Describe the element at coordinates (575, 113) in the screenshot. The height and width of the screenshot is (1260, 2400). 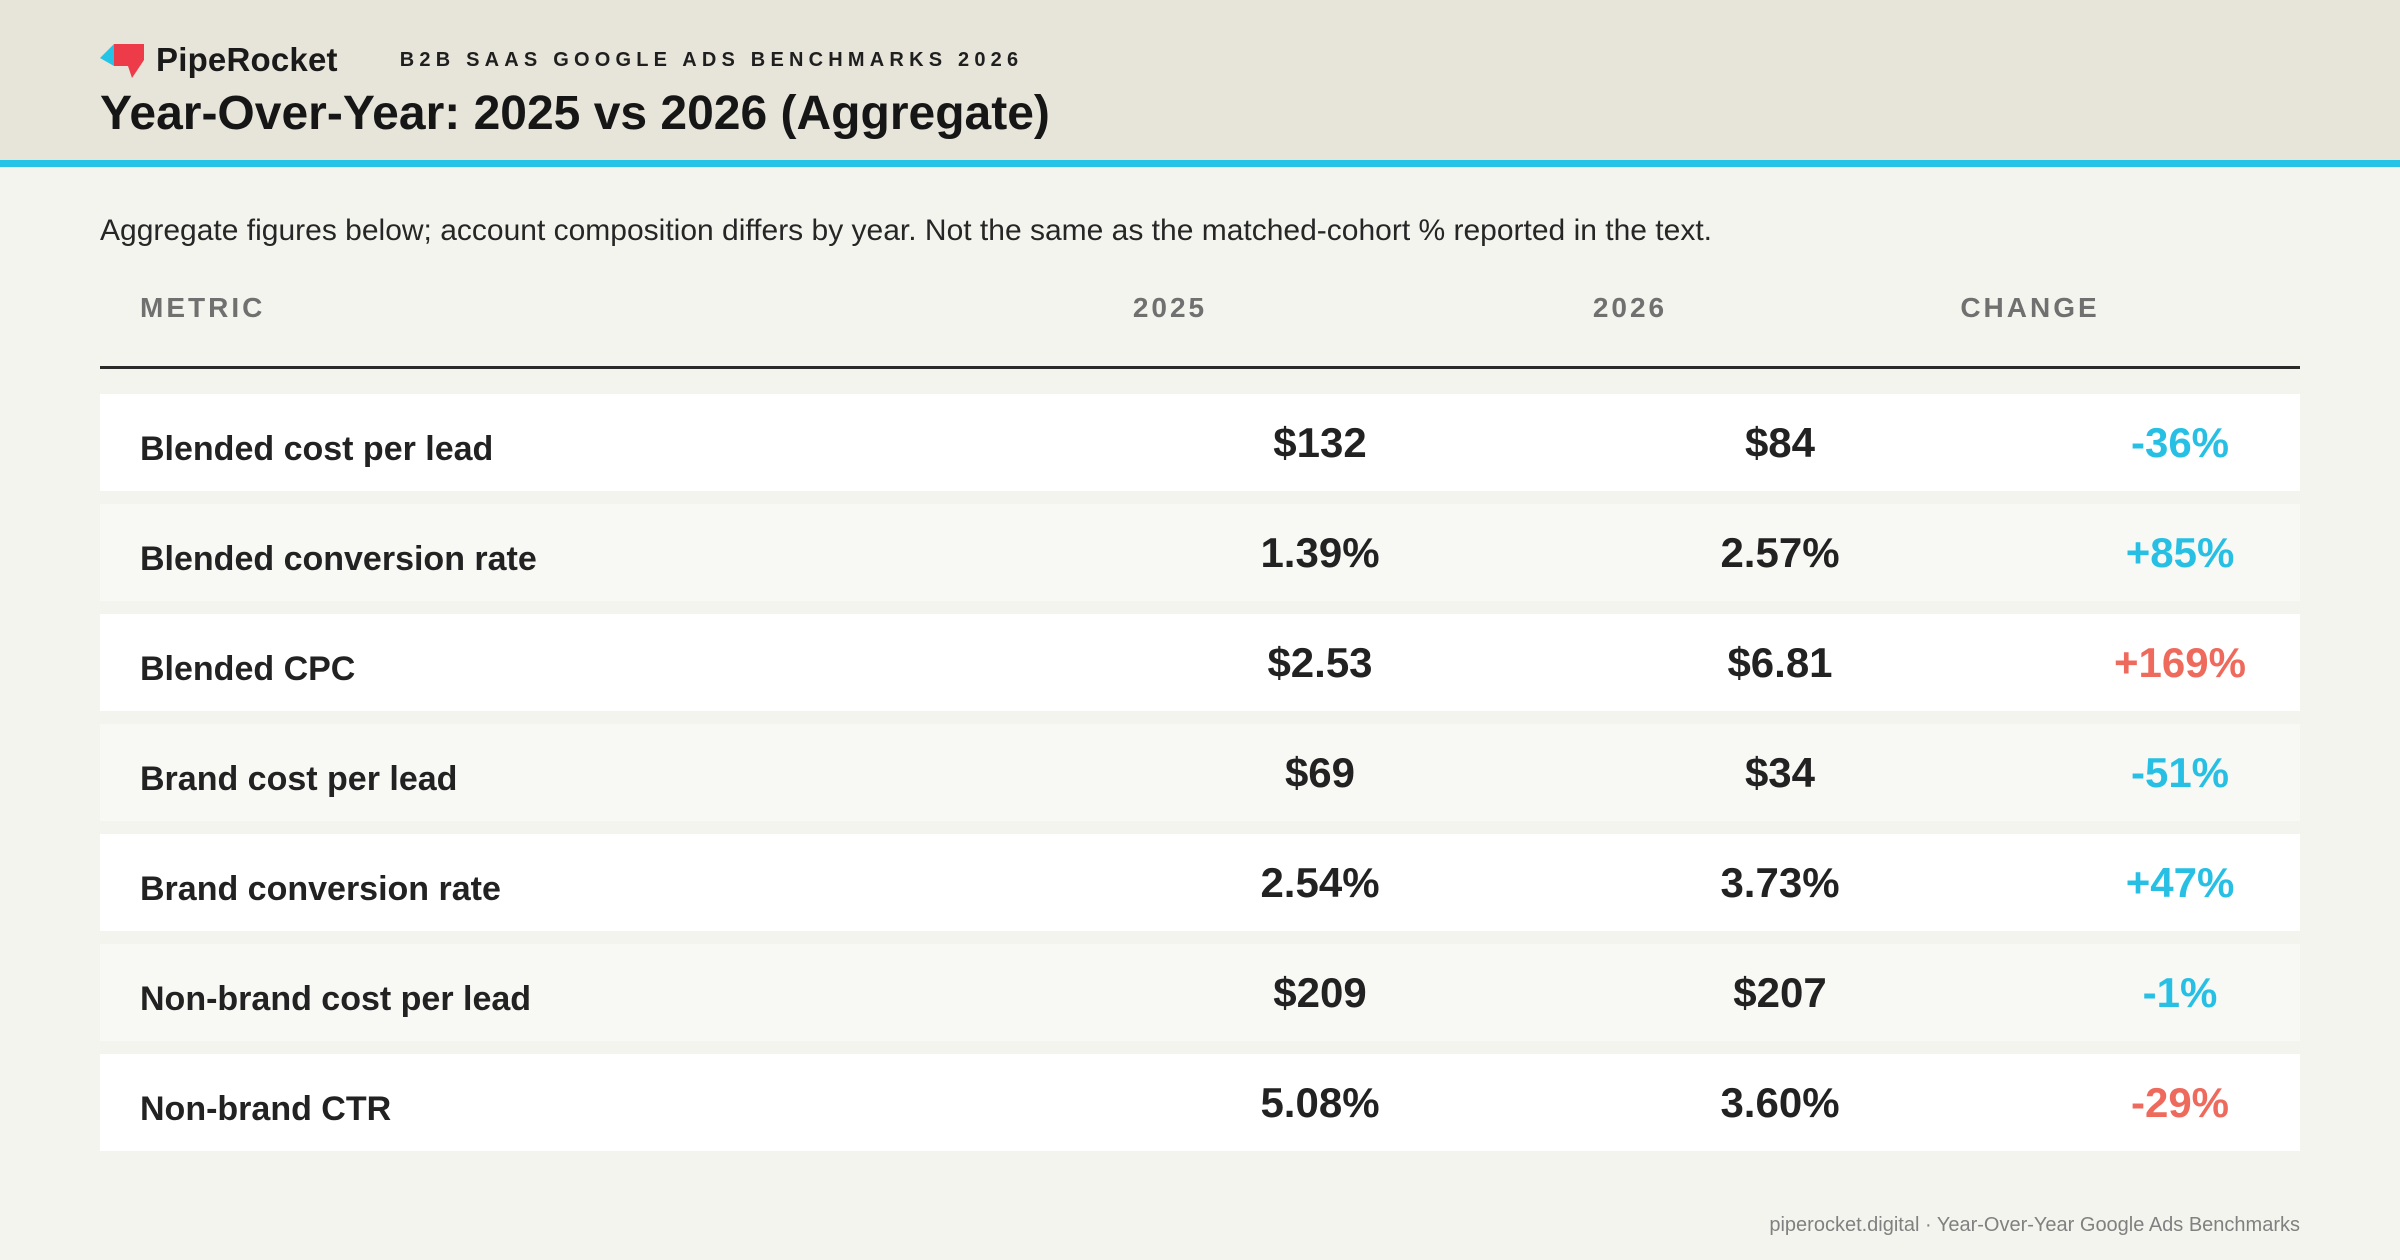
I see `page-title: Year-Over-Year: 2025 vs 2026 (Aggregate)` at that location.